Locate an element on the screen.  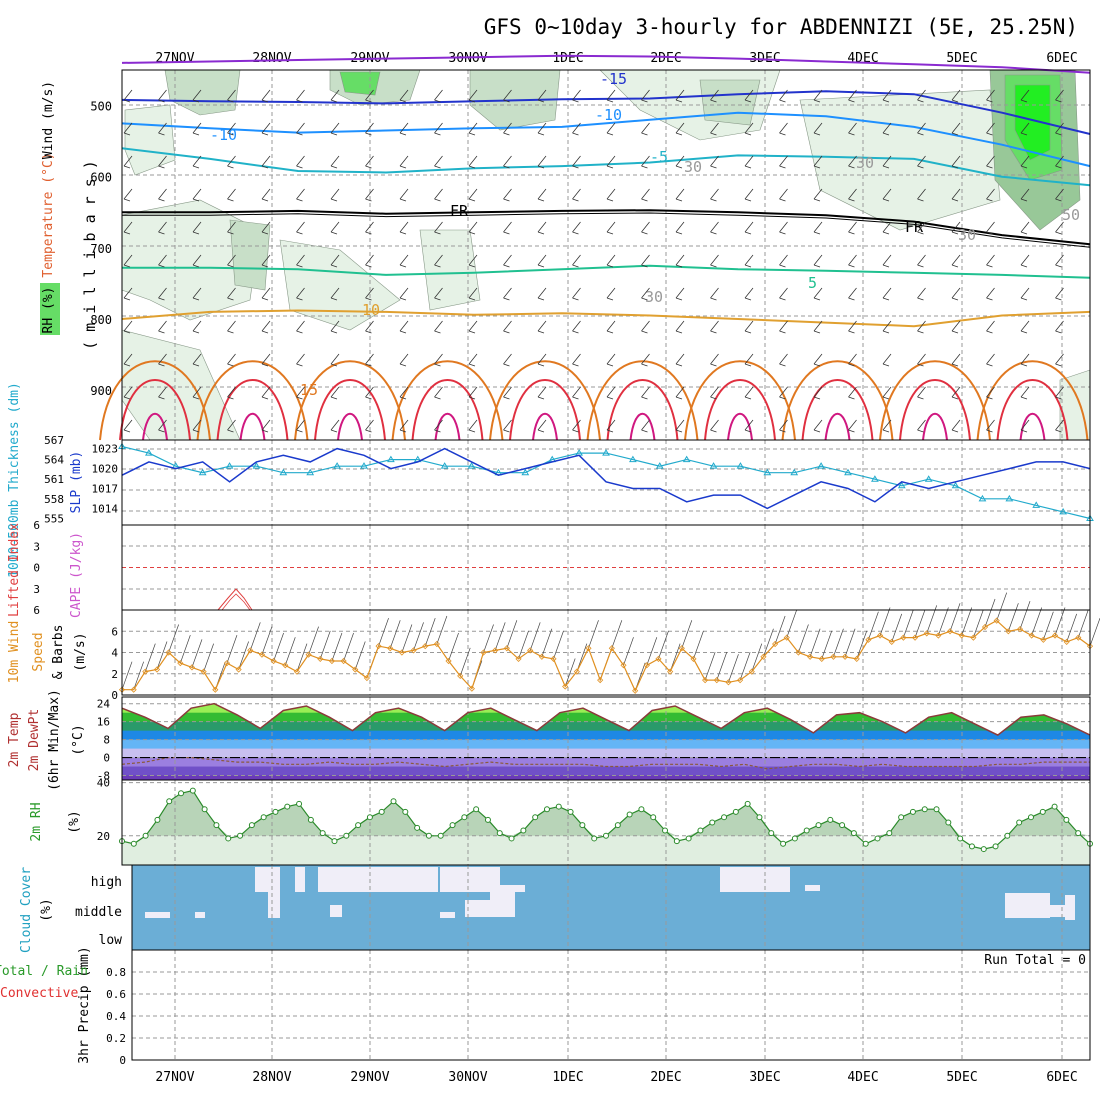
temp-bands is located at coordinates (606, 741).